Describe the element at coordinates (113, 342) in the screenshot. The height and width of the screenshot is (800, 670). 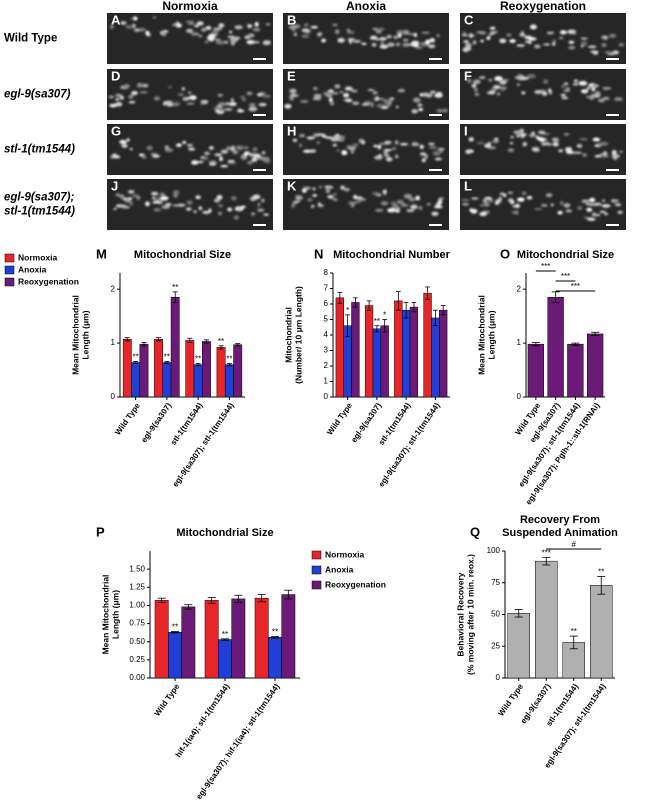
I see `y-tick-label: 1` at that location.